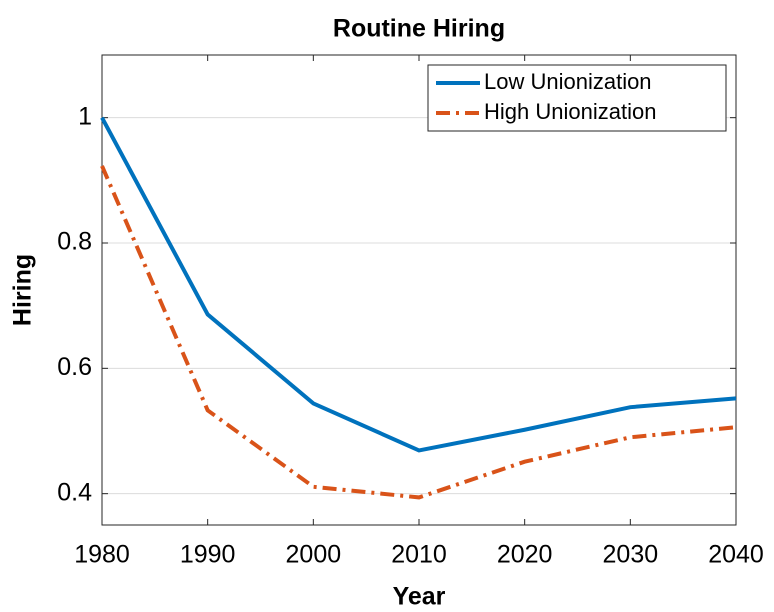 The width and height of the screenshot is (774, 612). I want to click on legend-label: Low Unionization, so click(568, 81).